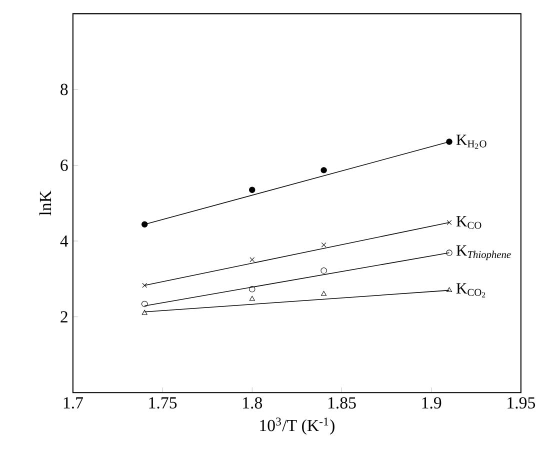 The image size is (540, 449). What do you see at coordinates (522, 402) in the screenshot?
I see `x-tick-label: 1.95` at bounding box center [522, 402].